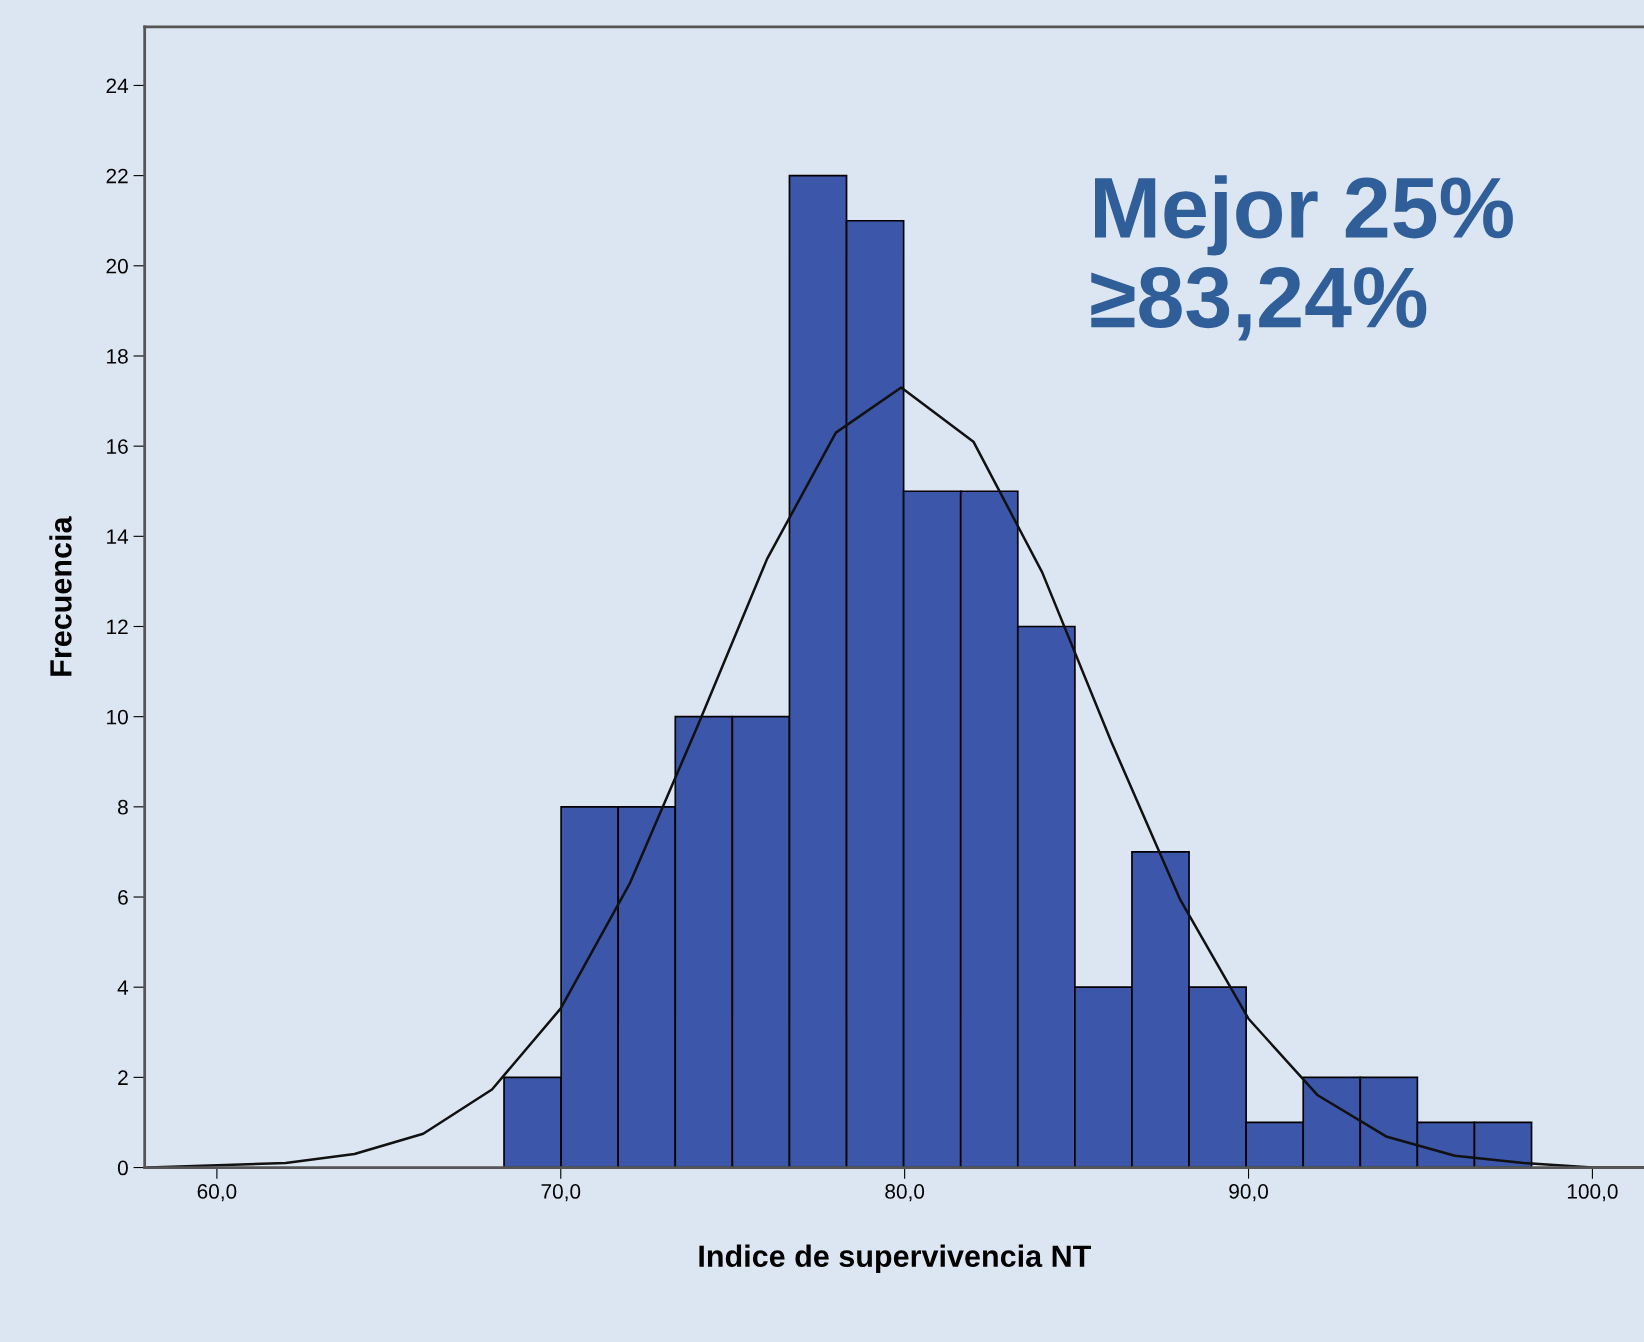 This screenshot has width=1644, height=1342. Describe the element at coordinates (117, 176) in the screenshot. I see `y-tick-label: 22` at that location.